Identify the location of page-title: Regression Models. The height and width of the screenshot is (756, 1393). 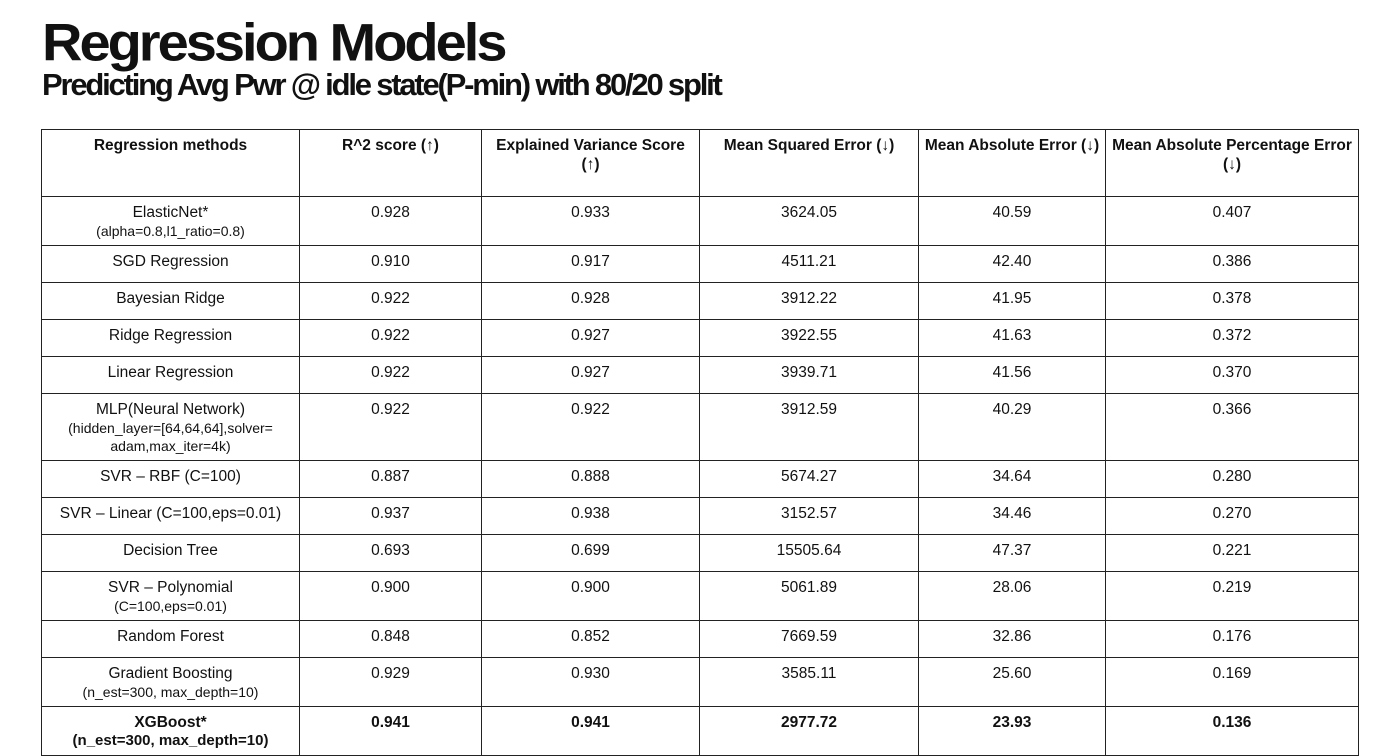
(274, 42).